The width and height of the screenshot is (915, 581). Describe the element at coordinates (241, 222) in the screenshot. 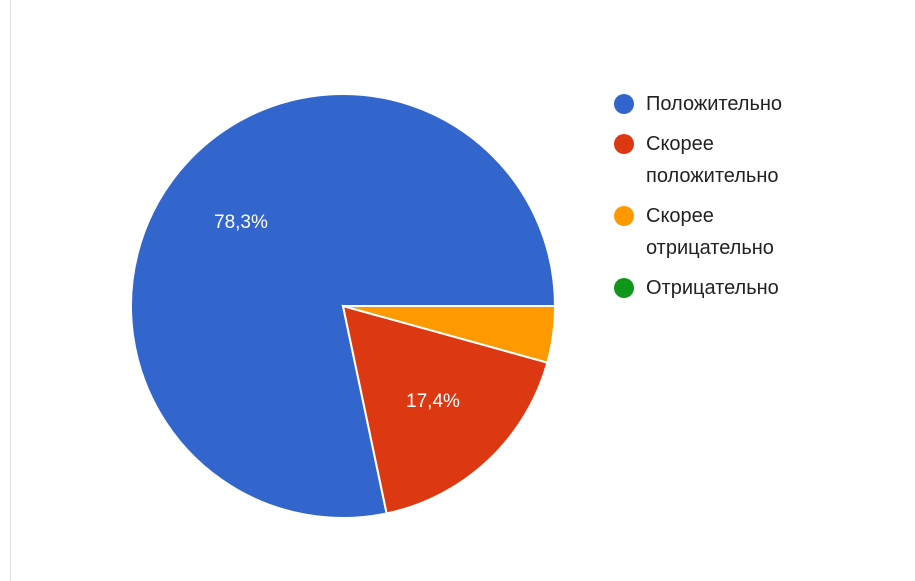

I see `slice-value-label-1: 78,3%` at that location.